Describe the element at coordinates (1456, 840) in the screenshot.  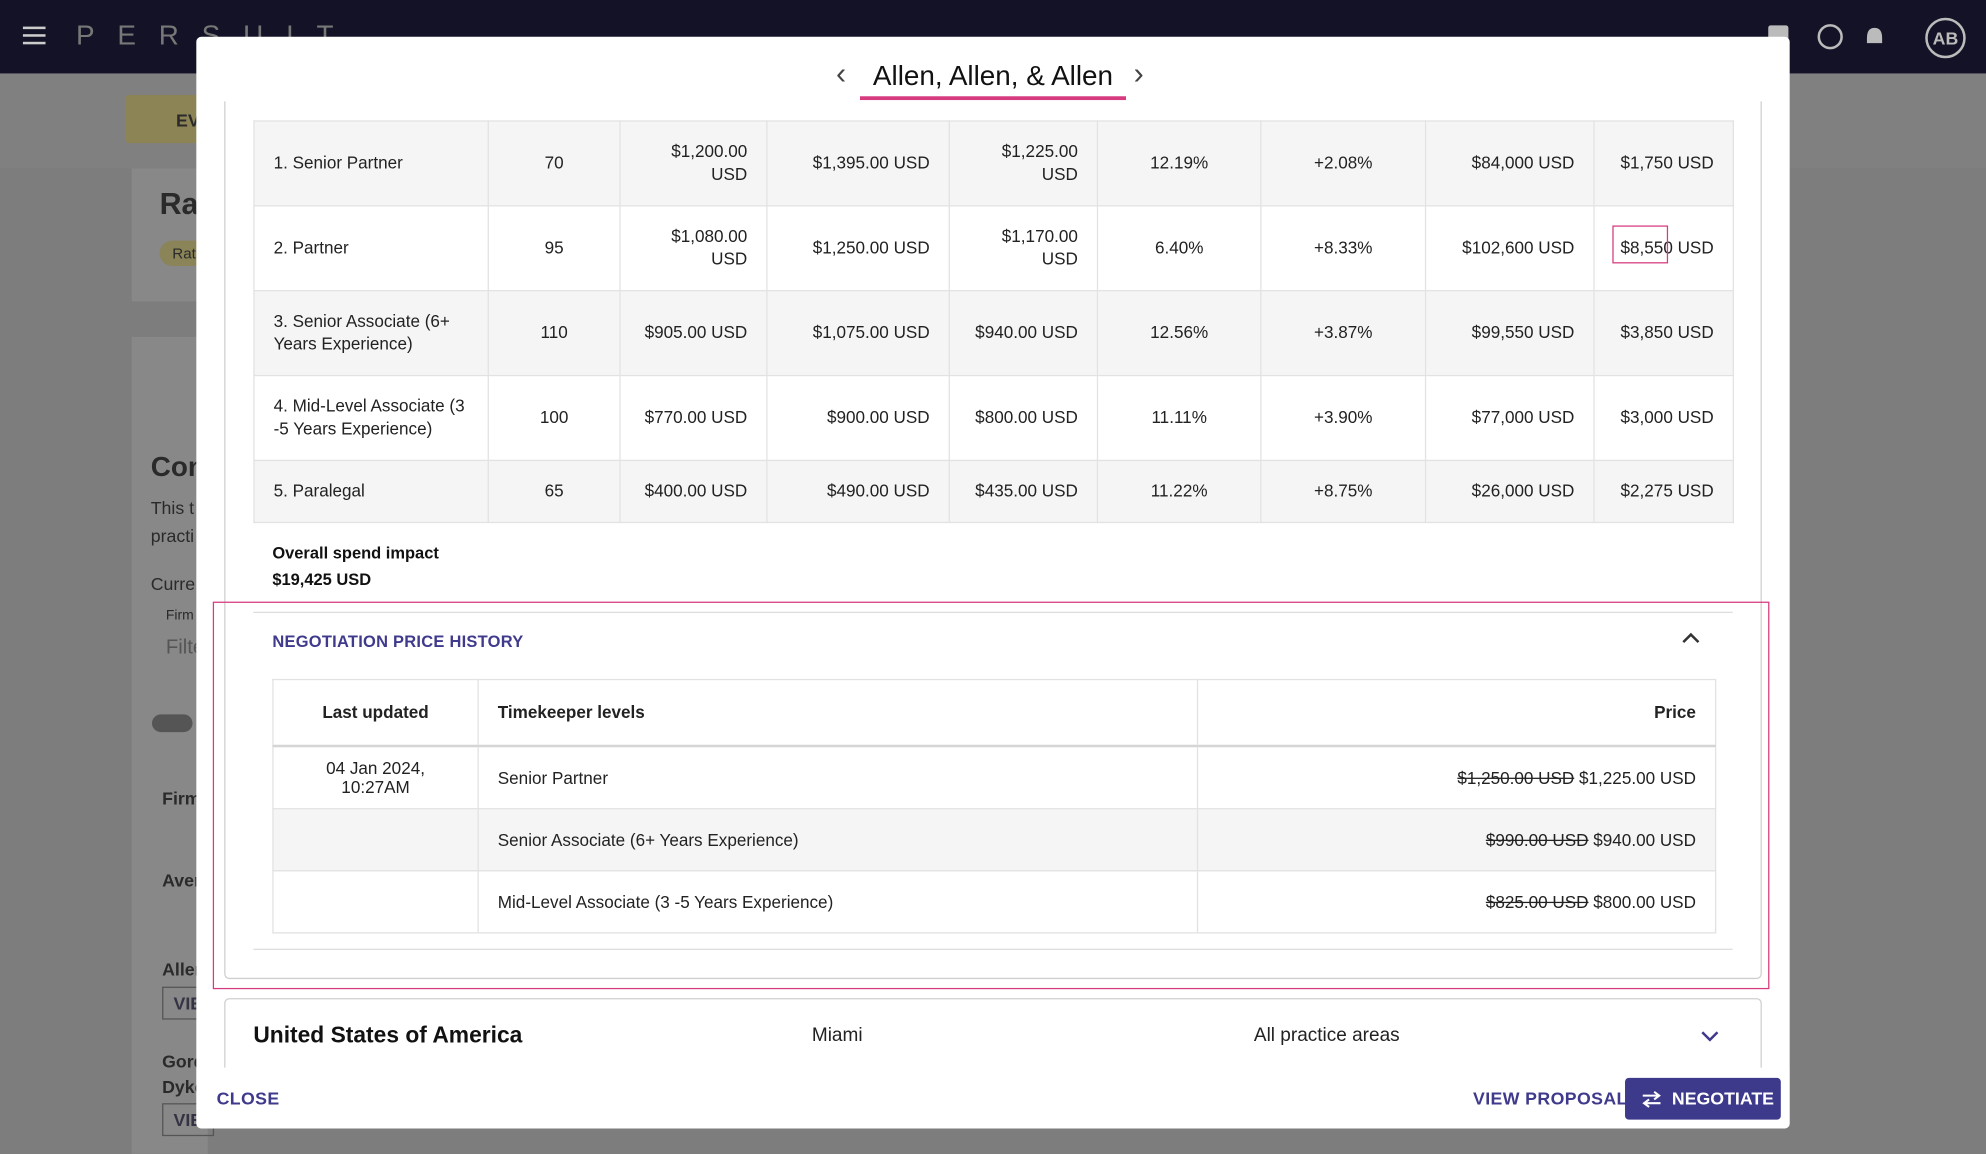
I see `history-price: $990.00 USD $940.00 USD` at that location.